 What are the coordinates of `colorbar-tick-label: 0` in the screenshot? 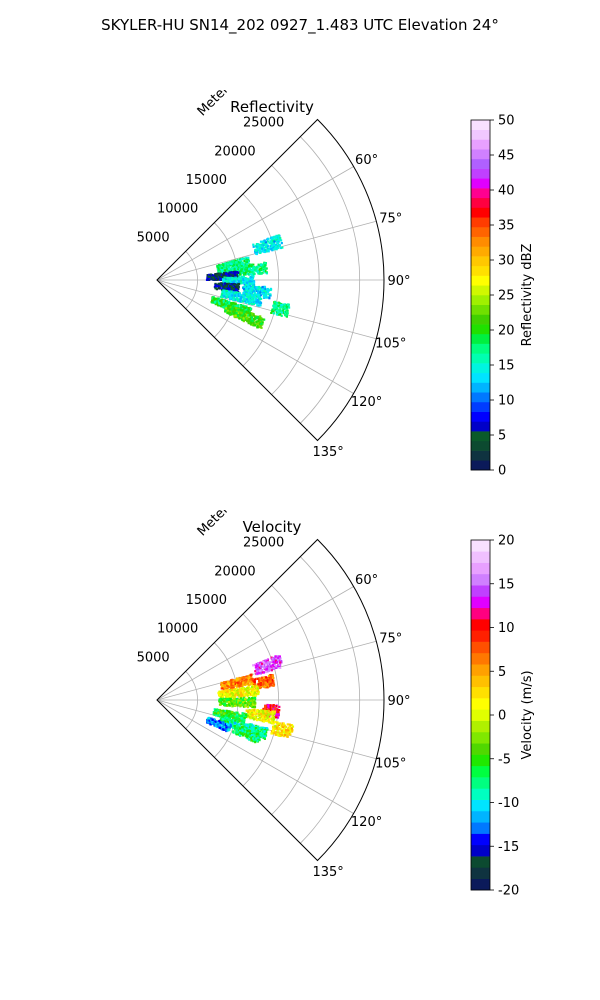 It's located at (502, 471).